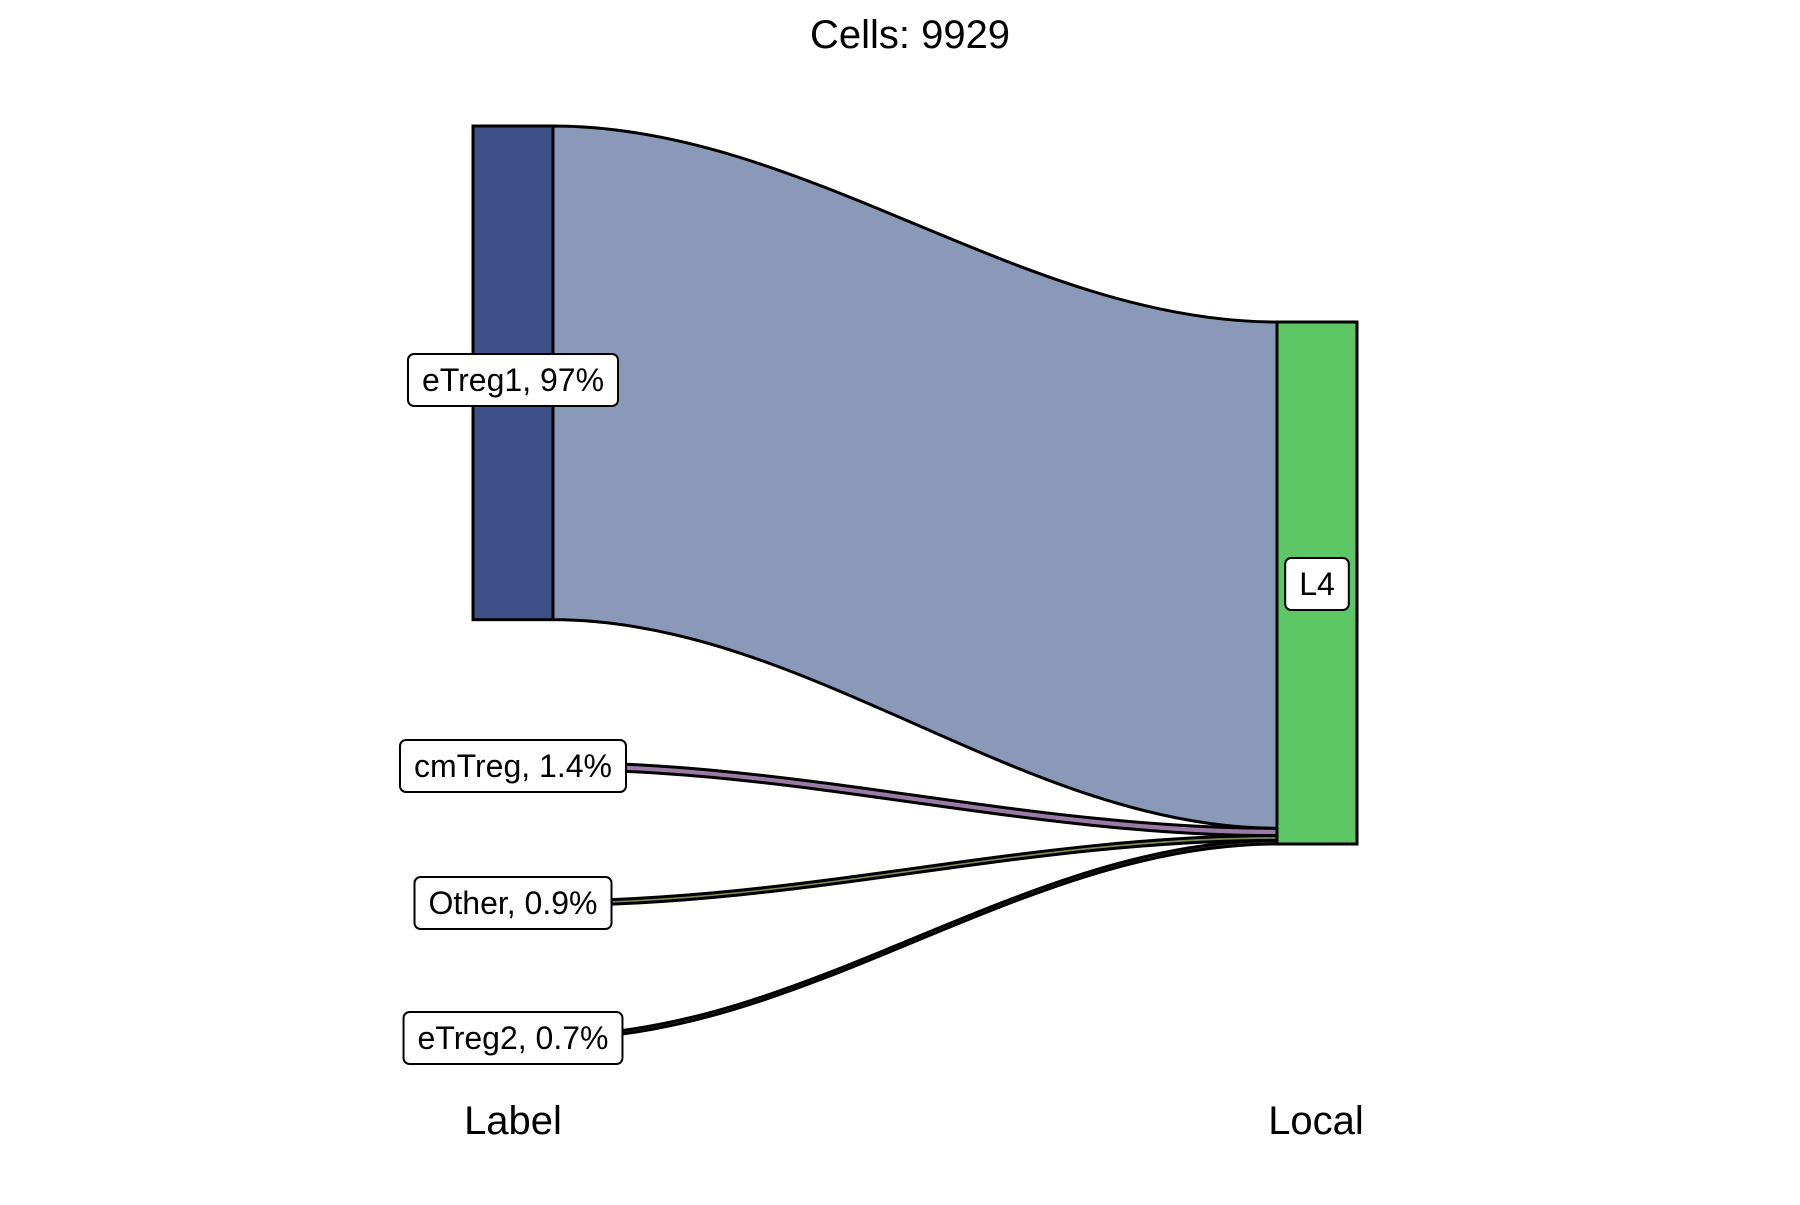 The height and width of the screenshot is (1205, 1800). I want to click on label-l4-text: L4, so click(1317, 584).